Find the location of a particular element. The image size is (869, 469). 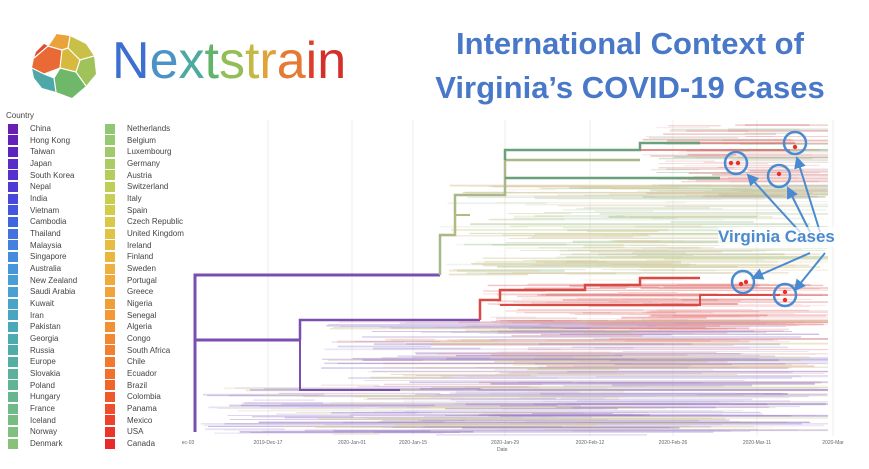

legend-item: Iceland is located at coordinates (32, 420).